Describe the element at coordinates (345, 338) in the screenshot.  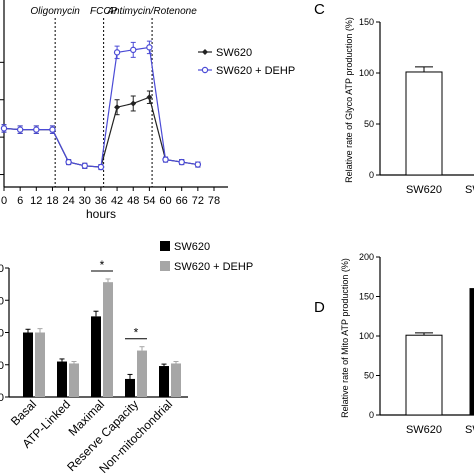
I see `panel-d-y-label: Relative rate of Mito ATP production (%)` at that location.